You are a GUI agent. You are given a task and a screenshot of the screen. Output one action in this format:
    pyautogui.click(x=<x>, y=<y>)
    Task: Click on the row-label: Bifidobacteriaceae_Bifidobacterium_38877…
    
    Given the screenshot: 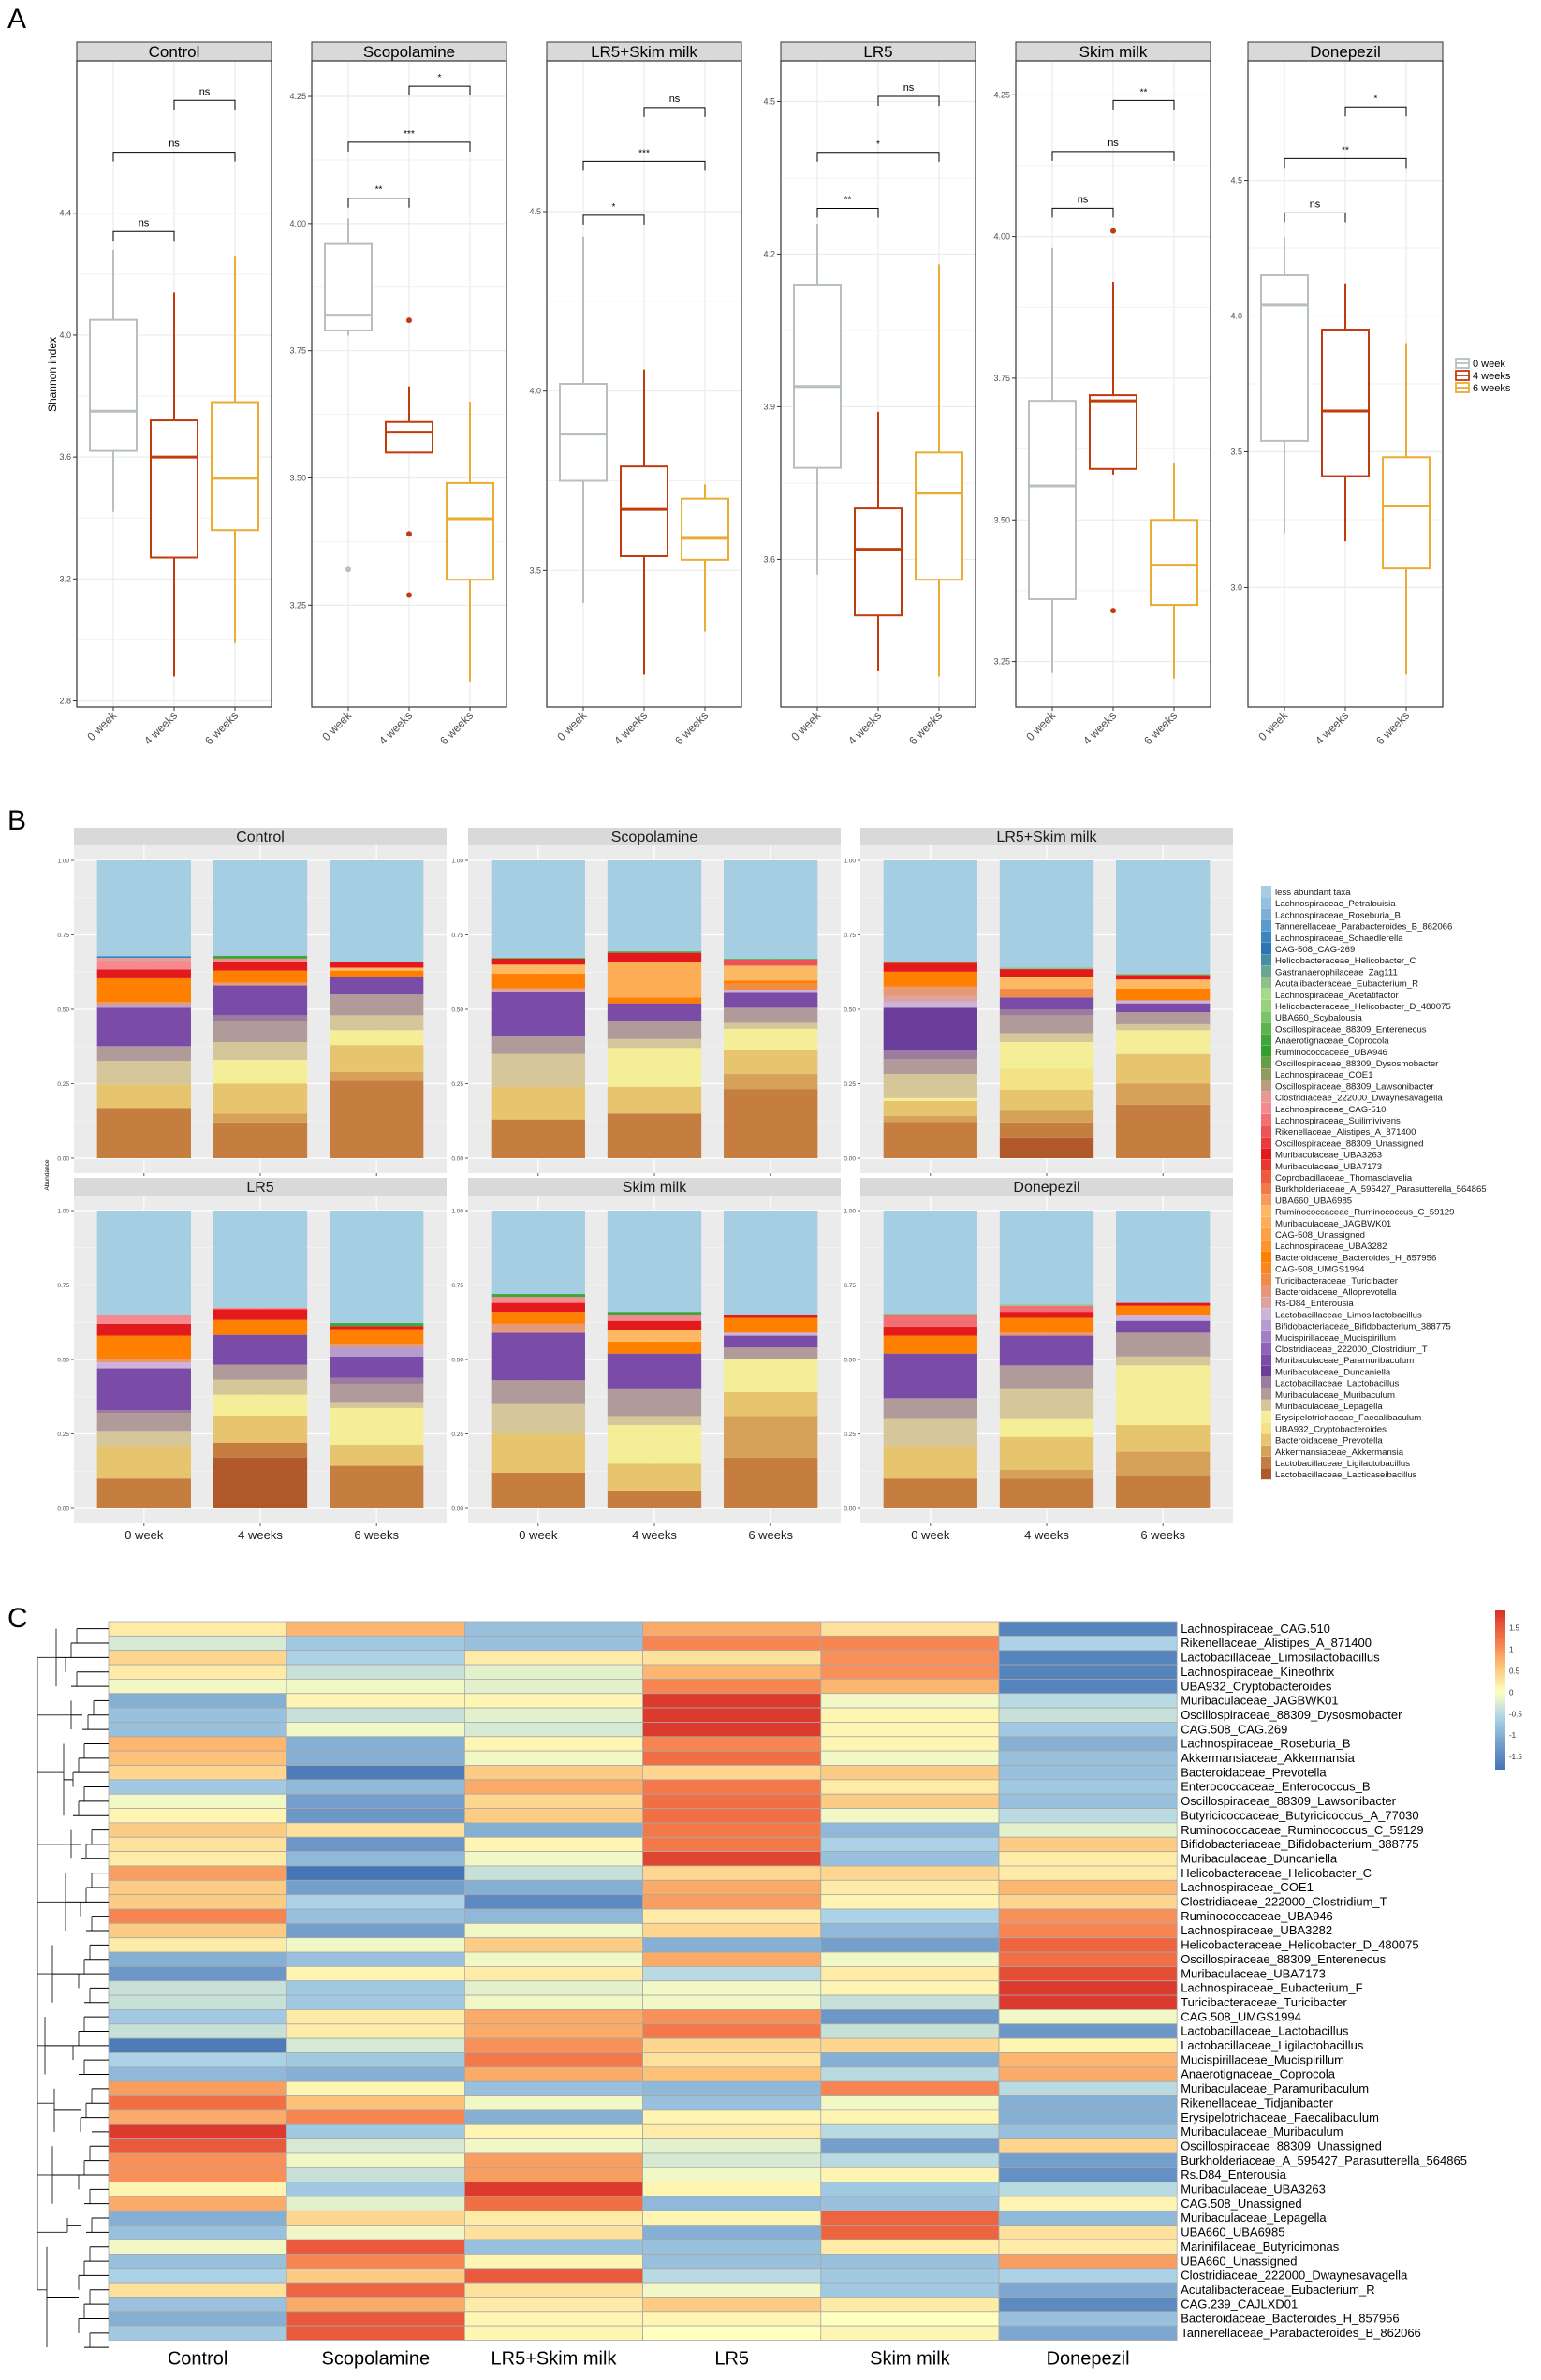 What is the action you would take?
    pyautogui.click(x=1300, y=1844)
    